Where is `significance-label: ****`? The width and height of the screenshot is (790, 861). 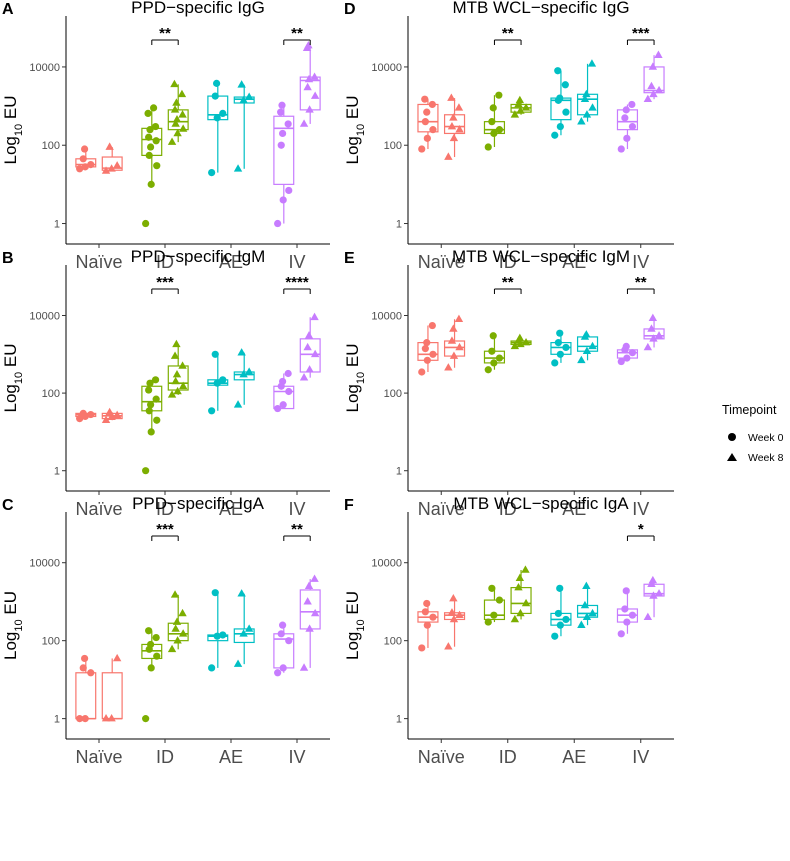
significance-label: **** is located at coordinates (297, 282).